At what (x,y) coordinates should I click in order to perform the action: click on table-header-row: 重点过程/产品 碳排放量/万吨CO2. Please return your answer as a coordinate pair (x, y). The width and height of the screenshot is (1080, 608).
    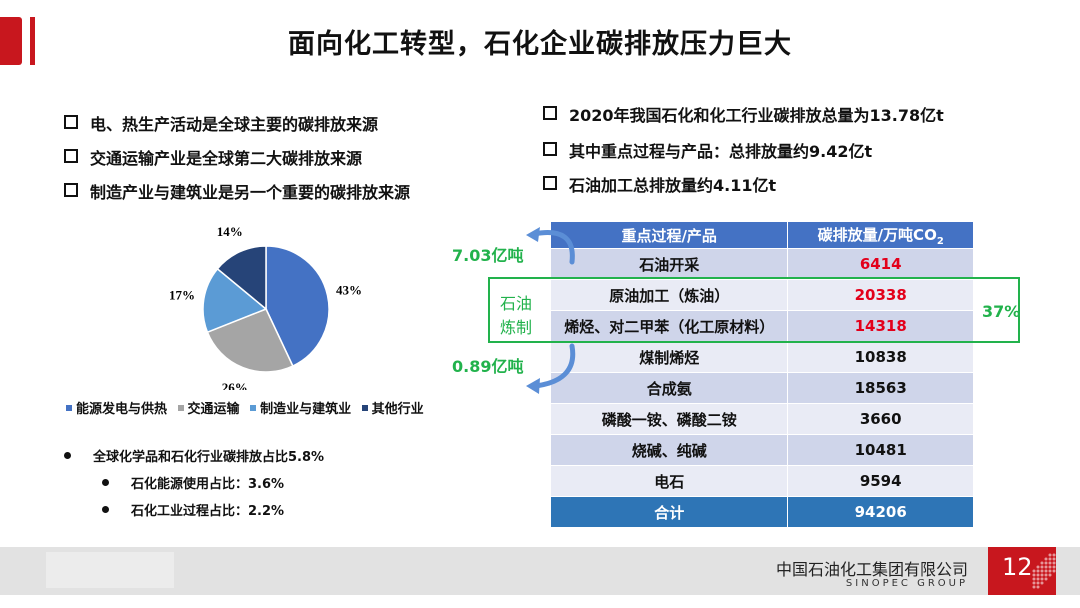
    Looking at the image, I should click on (762, 235).